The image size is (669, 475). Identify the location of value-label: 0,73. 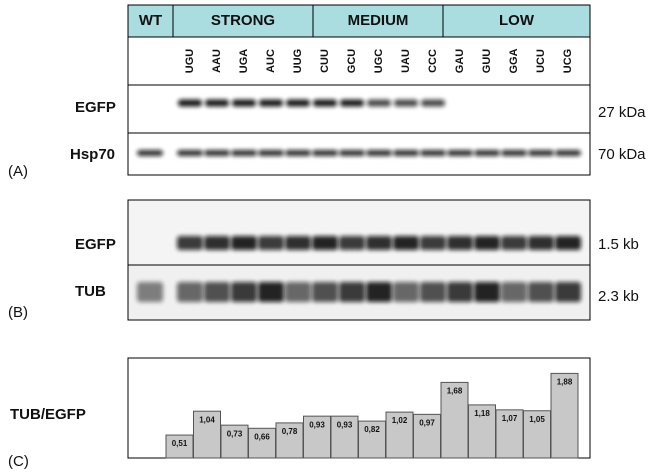
(235, 433).